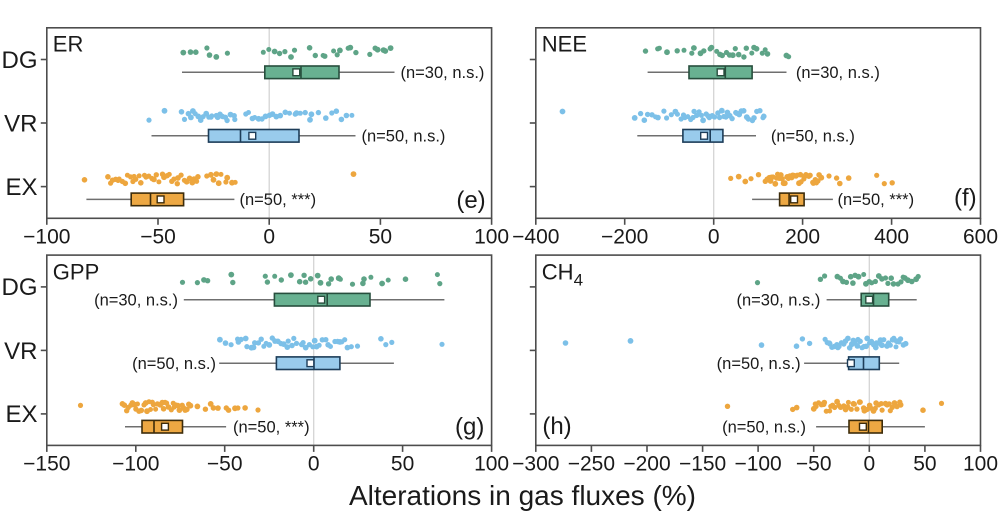  Describe the element at coordinates (980, 236) in the screenshot. I see `svg-text: 600` at that location.